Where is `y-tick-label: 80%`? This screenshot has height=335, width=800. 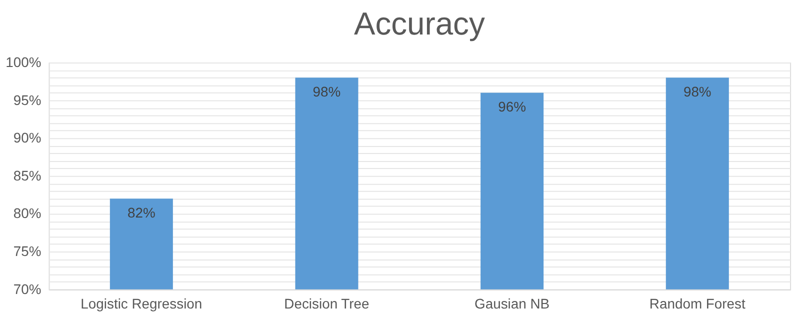 y-tick-label: 80% is located at coordinates (27, 213).